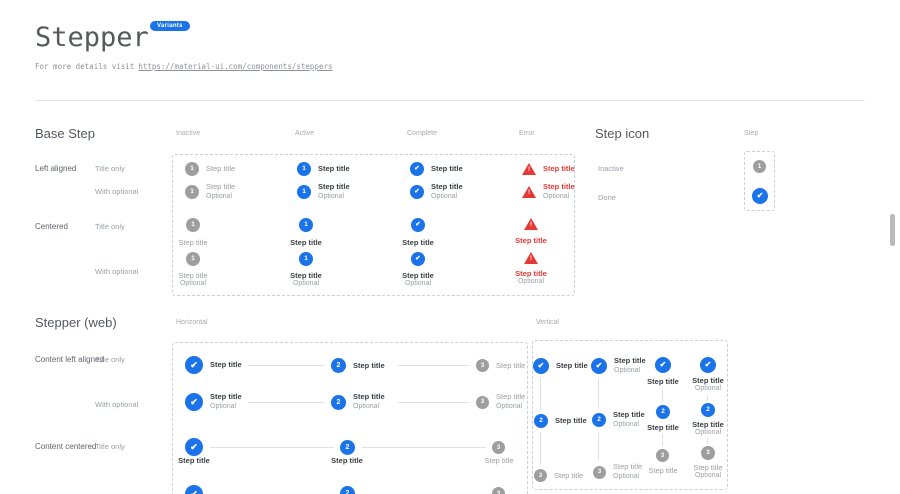 Image resolution: width=900 pixels, height=494 pixels. I want to click on base-step-variants-frame, so click(373, 225).